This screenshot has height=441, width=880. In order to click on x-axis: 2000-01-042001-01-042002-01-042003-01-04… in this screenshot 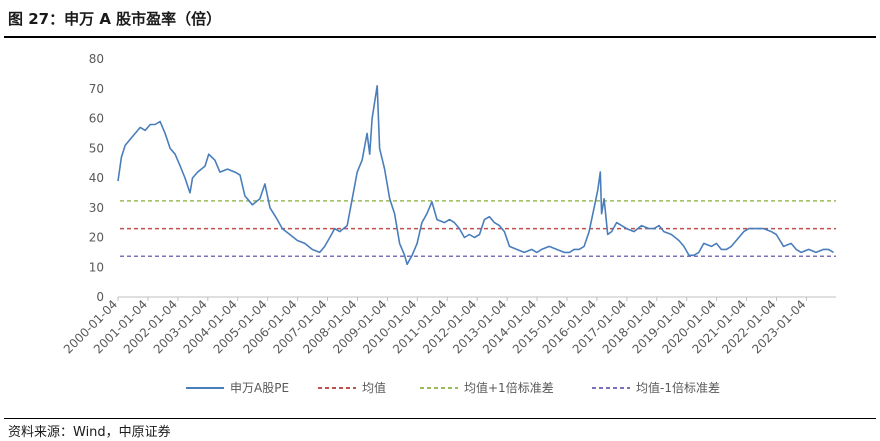, I will do `click(448, 326)`.